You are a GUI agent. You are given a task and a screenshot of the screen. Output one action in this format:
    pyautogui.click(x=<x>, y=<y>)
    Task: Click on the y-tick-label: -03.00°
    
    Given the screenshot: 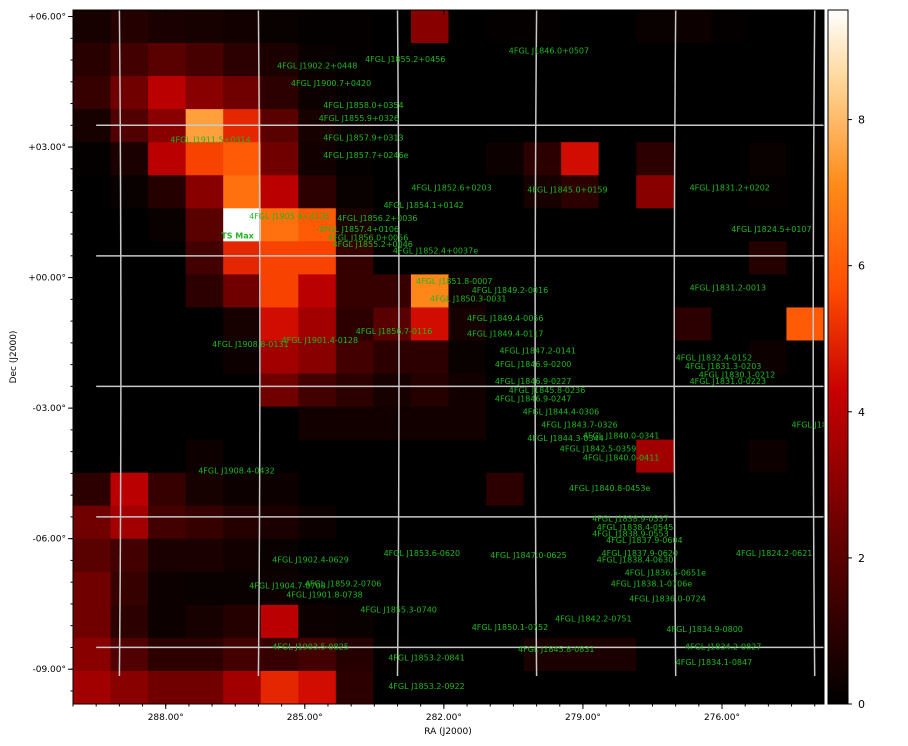 What is the action you would take?
    pyautogui.click(x=49, y=409)
    